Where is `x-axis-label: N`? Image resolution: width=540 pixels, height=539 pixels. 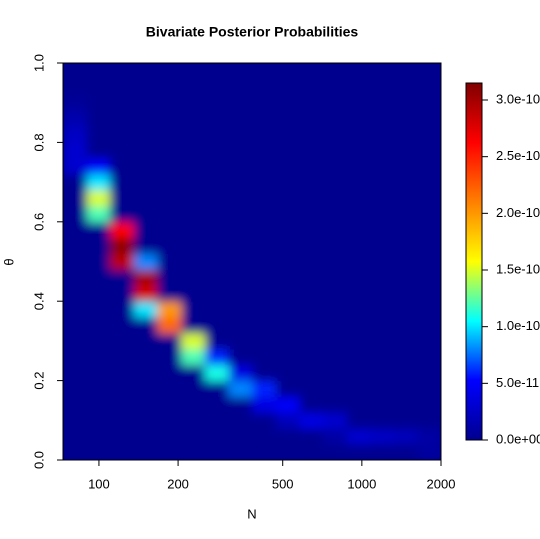 x-axis-label: N is located at coordinates (251, 513).